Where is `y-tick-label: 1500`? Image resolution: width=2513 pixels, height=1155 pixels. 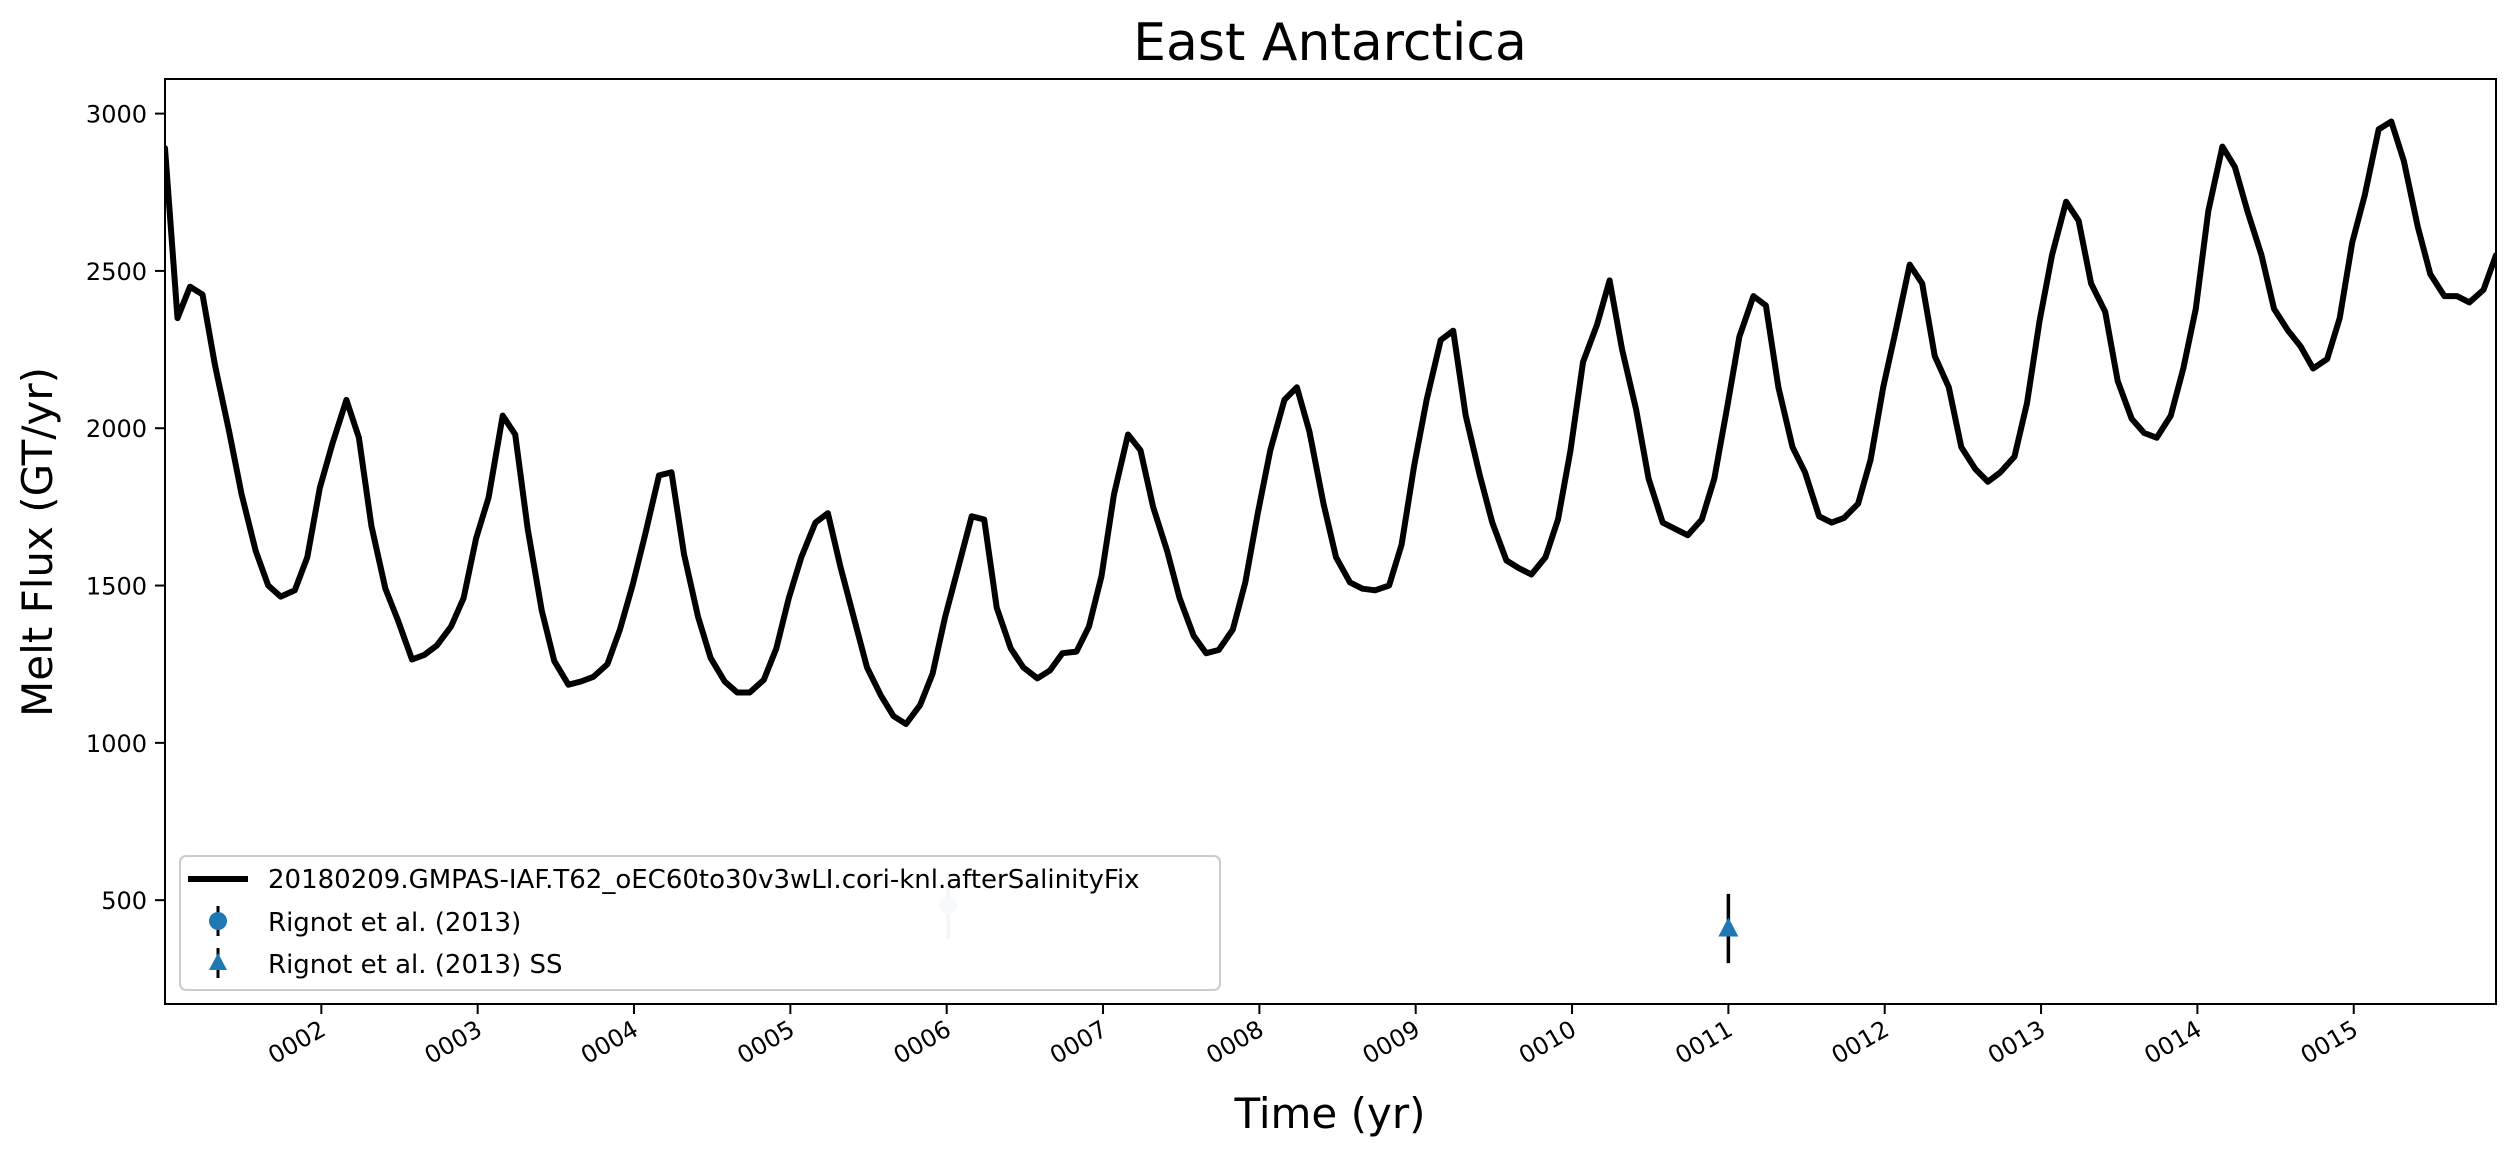 y-tick-label: 1500 is located at coordinates (116, 587).